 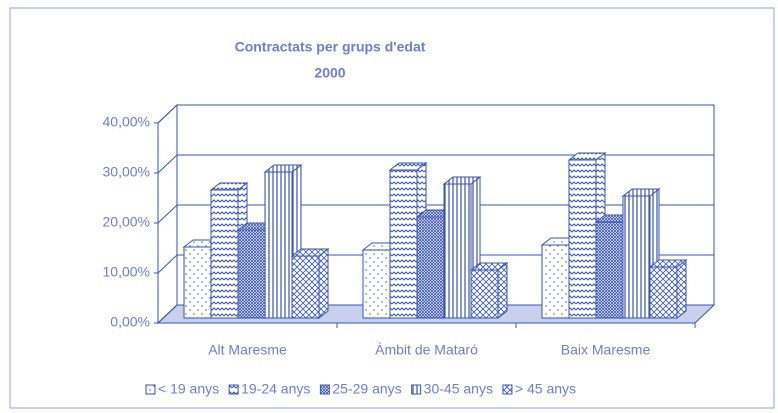 What do you see at coordinates (329, 73) in the screenshot?
I see `chart-subtitle: 2000` at bounding box center [329, 73].